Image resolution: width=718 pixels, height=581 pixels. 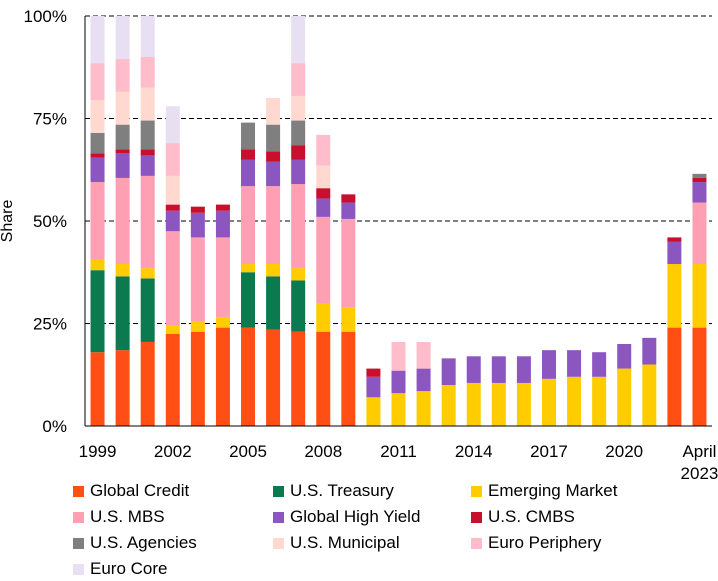 I want to click on bar-2009-u-s-cmbs, so click(x=348, y=198).